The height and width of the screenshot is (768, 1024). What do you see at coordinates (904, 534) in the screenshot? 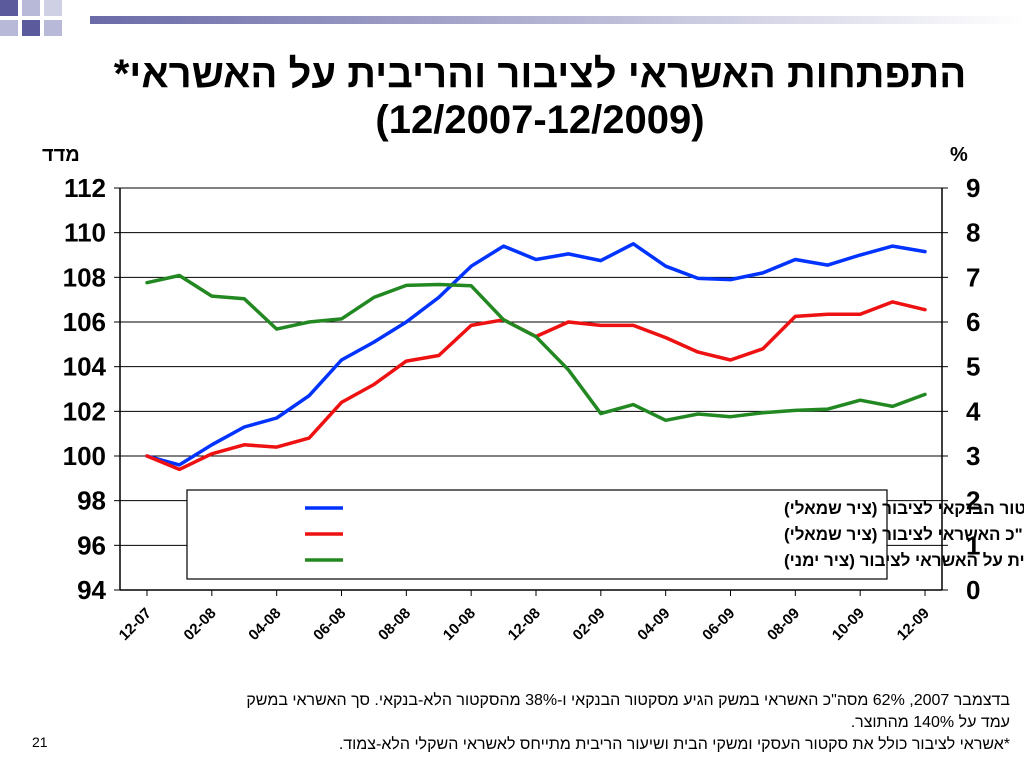
I see `legend-label-2: סה"כ האשראי לציבור (ציר שמאלי)` at bounding box center [904, 534].